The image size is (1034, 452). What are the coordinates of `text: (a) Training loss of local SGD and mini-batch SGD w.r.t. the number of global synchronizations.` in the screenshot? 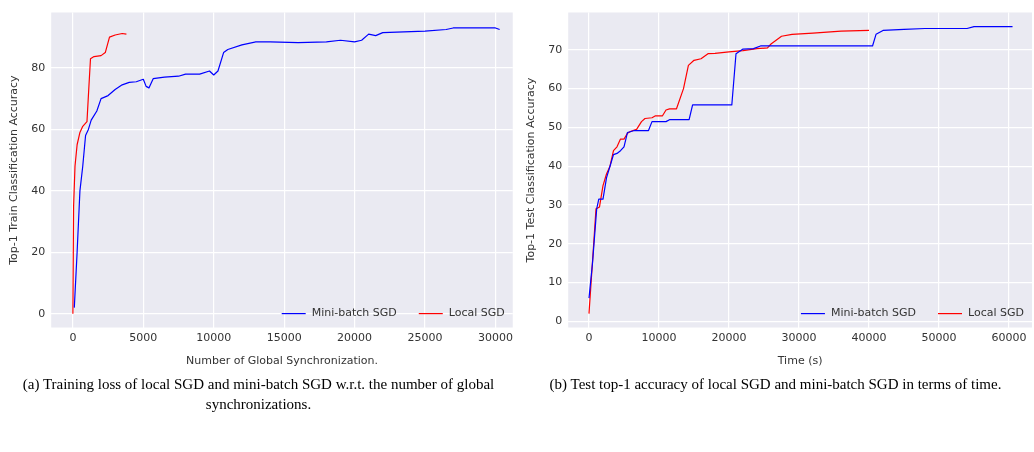 It's located at (258, 394).